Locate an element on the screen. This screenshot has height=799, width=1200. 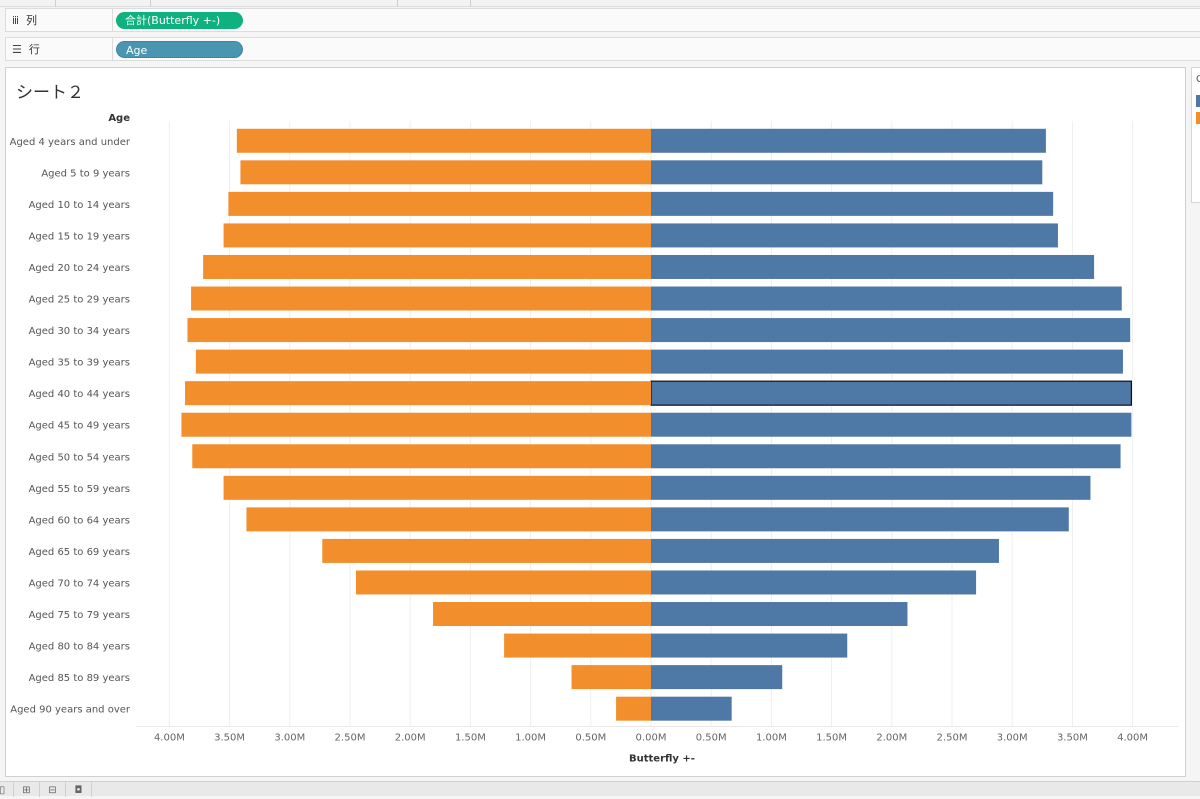
category-label: Aged 90 years and over is located at coordinates (70, 710).